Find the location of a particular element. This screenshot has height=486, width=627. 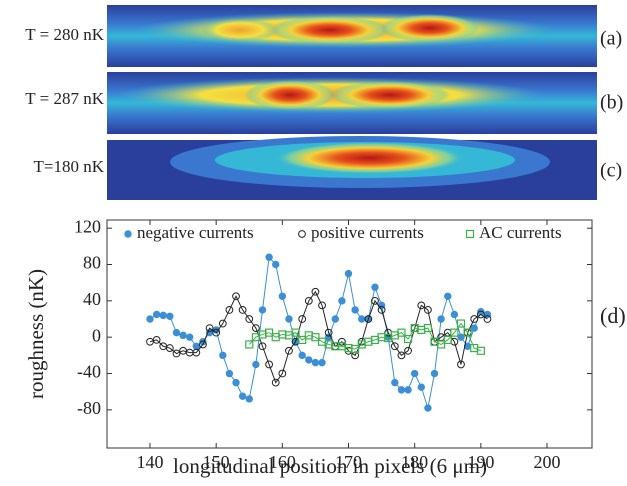

y-tick-label: -40 is located at coordinates (89, 372).